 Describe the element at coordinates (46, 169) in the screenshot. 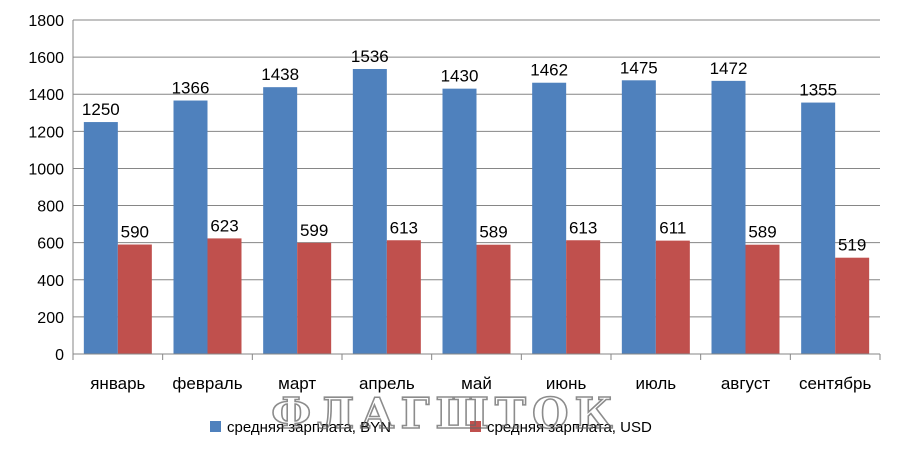

I see `y-tick-label: 1000` at that location.